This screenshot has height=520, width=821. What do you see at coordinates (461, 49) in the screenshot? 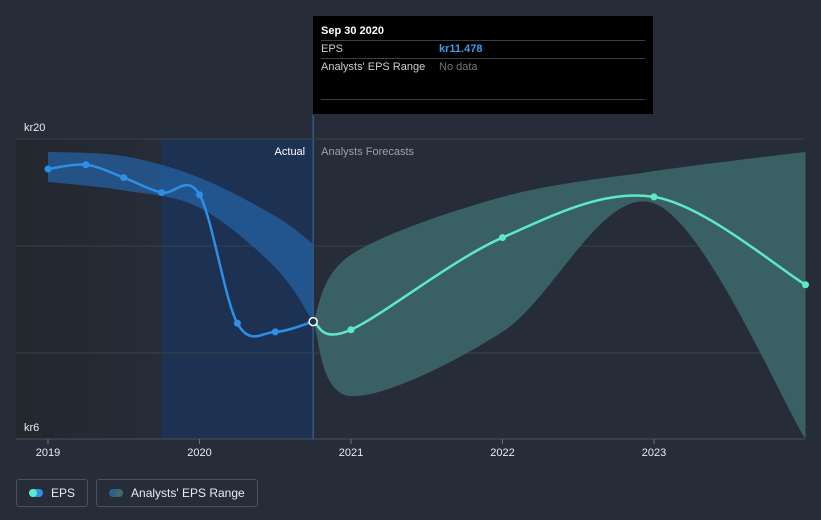
I see `tooltip-eps-value: kr11.478` at bounding box center [461, 49].